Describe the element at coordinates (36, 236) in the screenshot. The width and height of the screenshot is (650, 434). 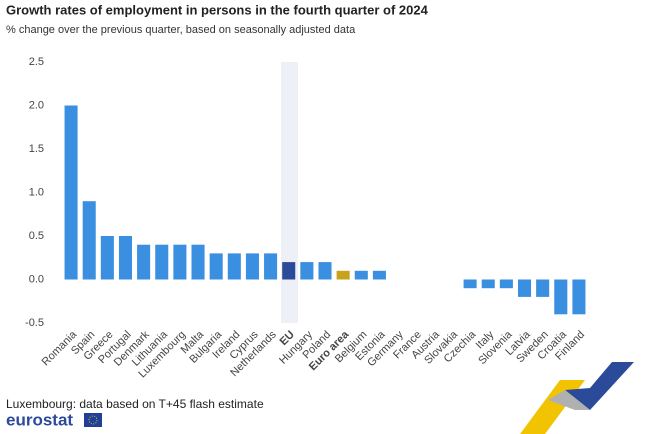
I see `y-tick-label: 0.5` at that location.